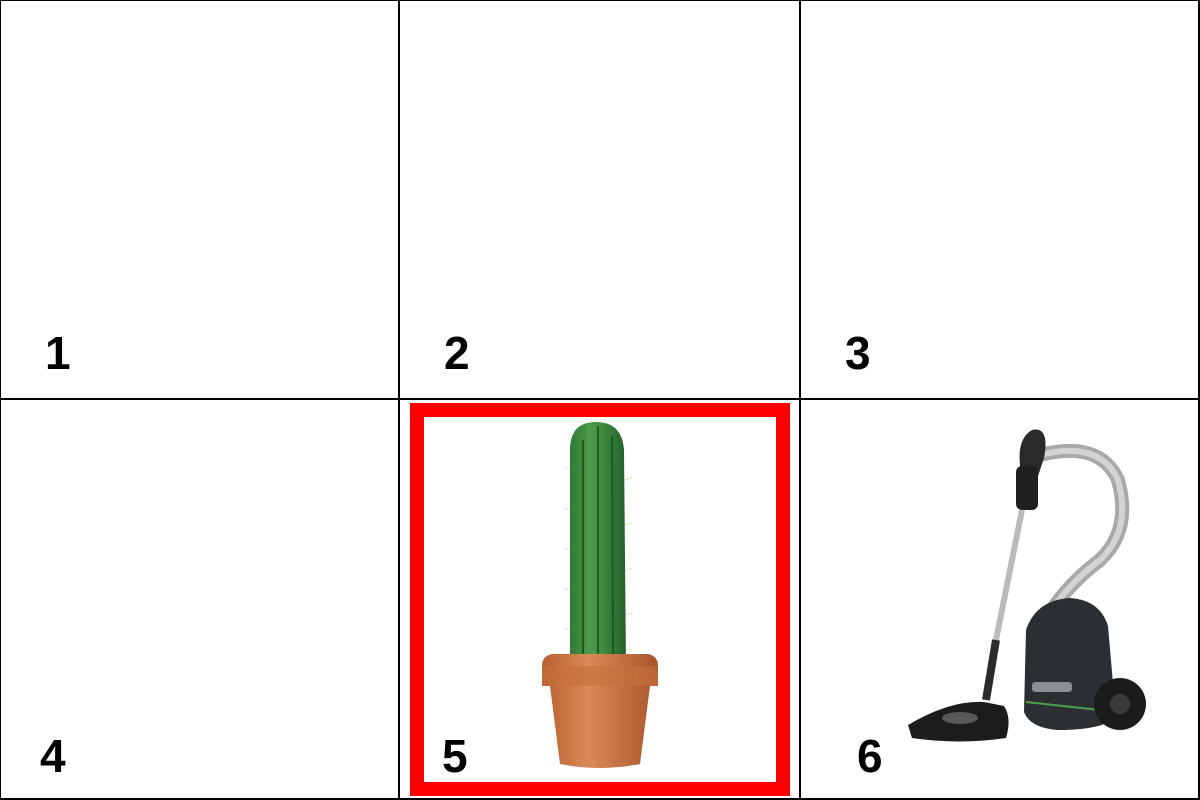 This screenshot has height=800, width=1200. What do you see at coordinates (455, 756) in the screenshot?
I see `cell-number-label: 5` at bounding box center [455, 756].